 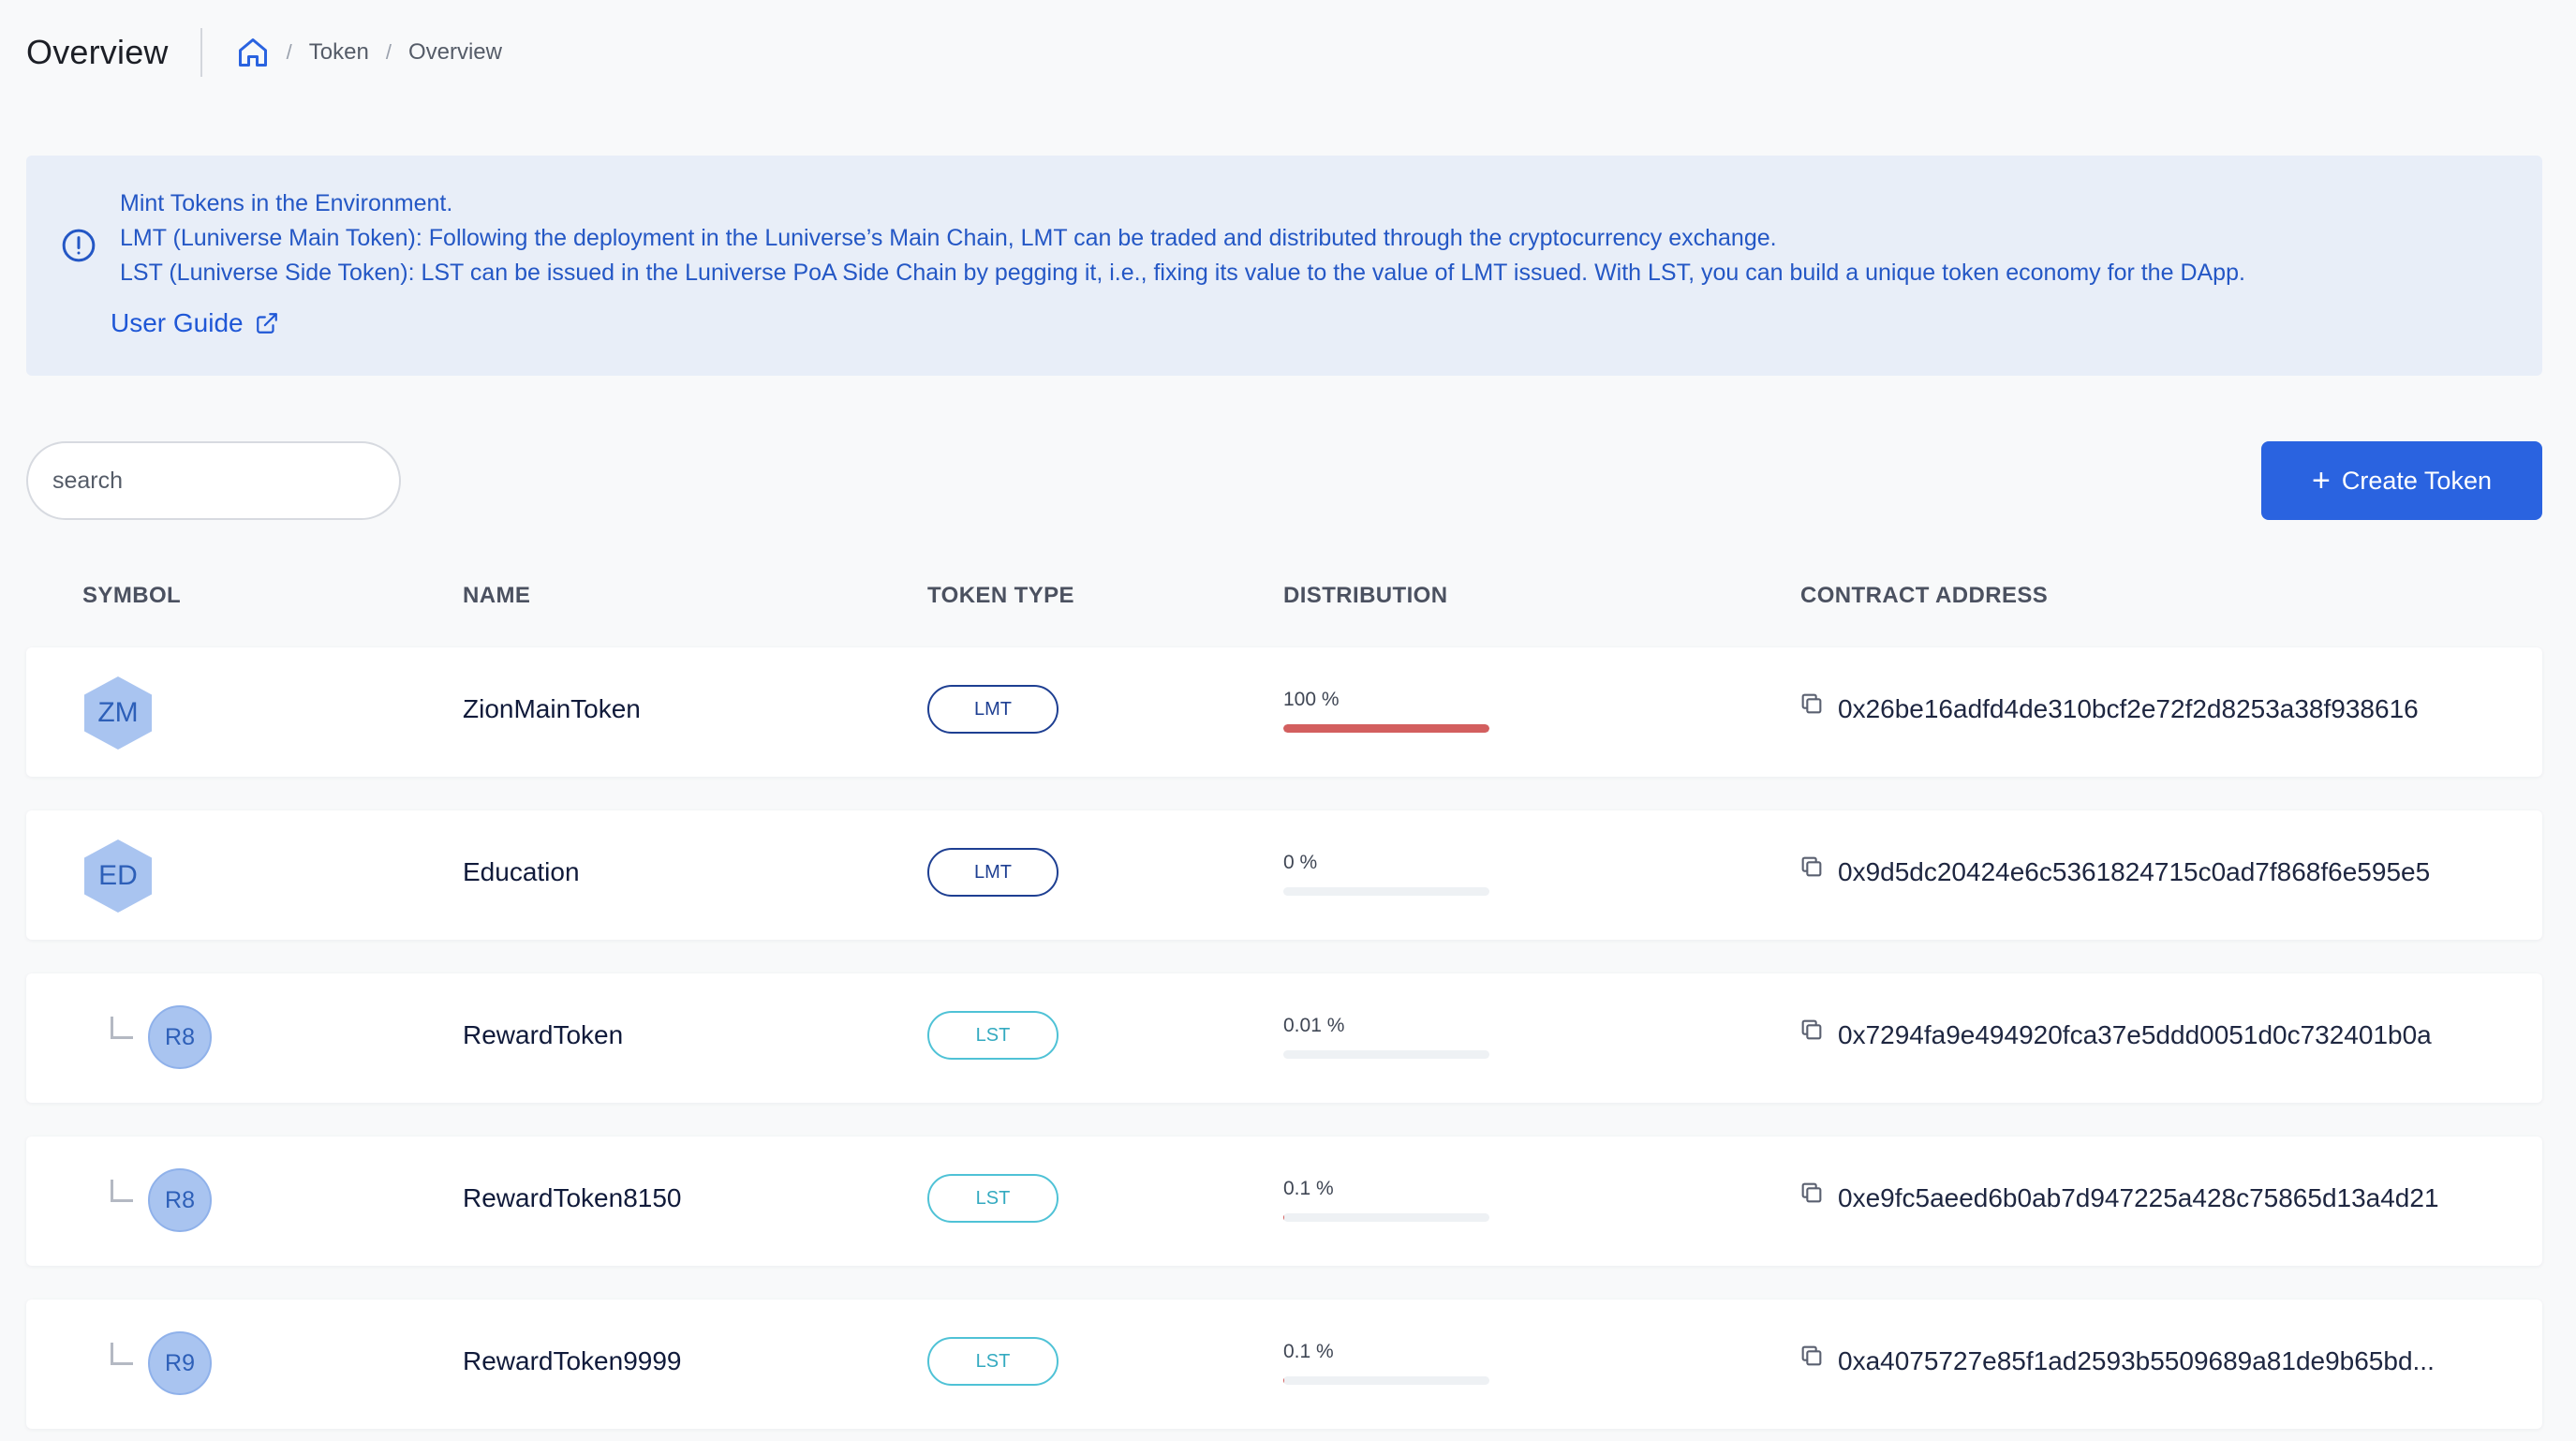 What do you see at coordinates (573, 1360) in the screenshot?
I see `token-name: RewardToken9999` at bounding box center [573, 1360].